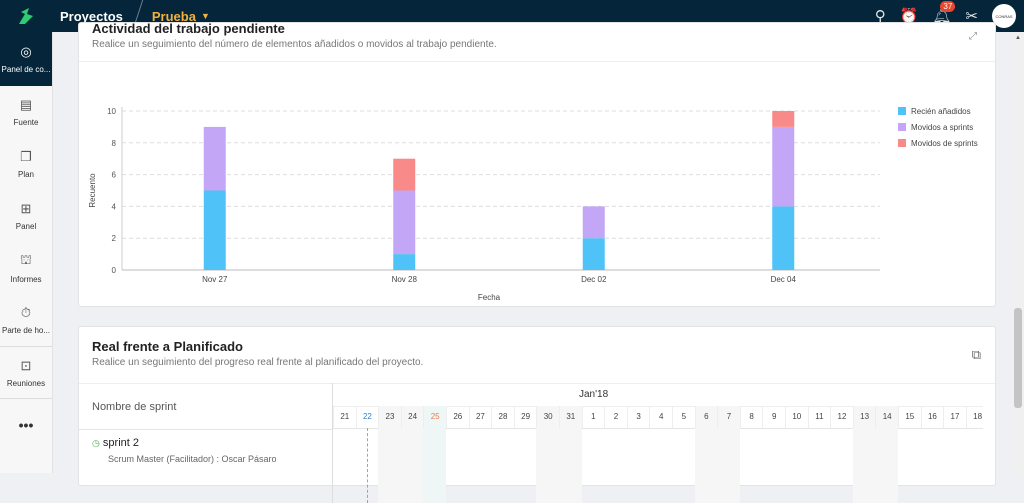 This screenshot has height=503, width=1024. What do you see at coordinates (796, 417) in the screenshot?
I see `day-header: 10` at bounding box center [796, 417].